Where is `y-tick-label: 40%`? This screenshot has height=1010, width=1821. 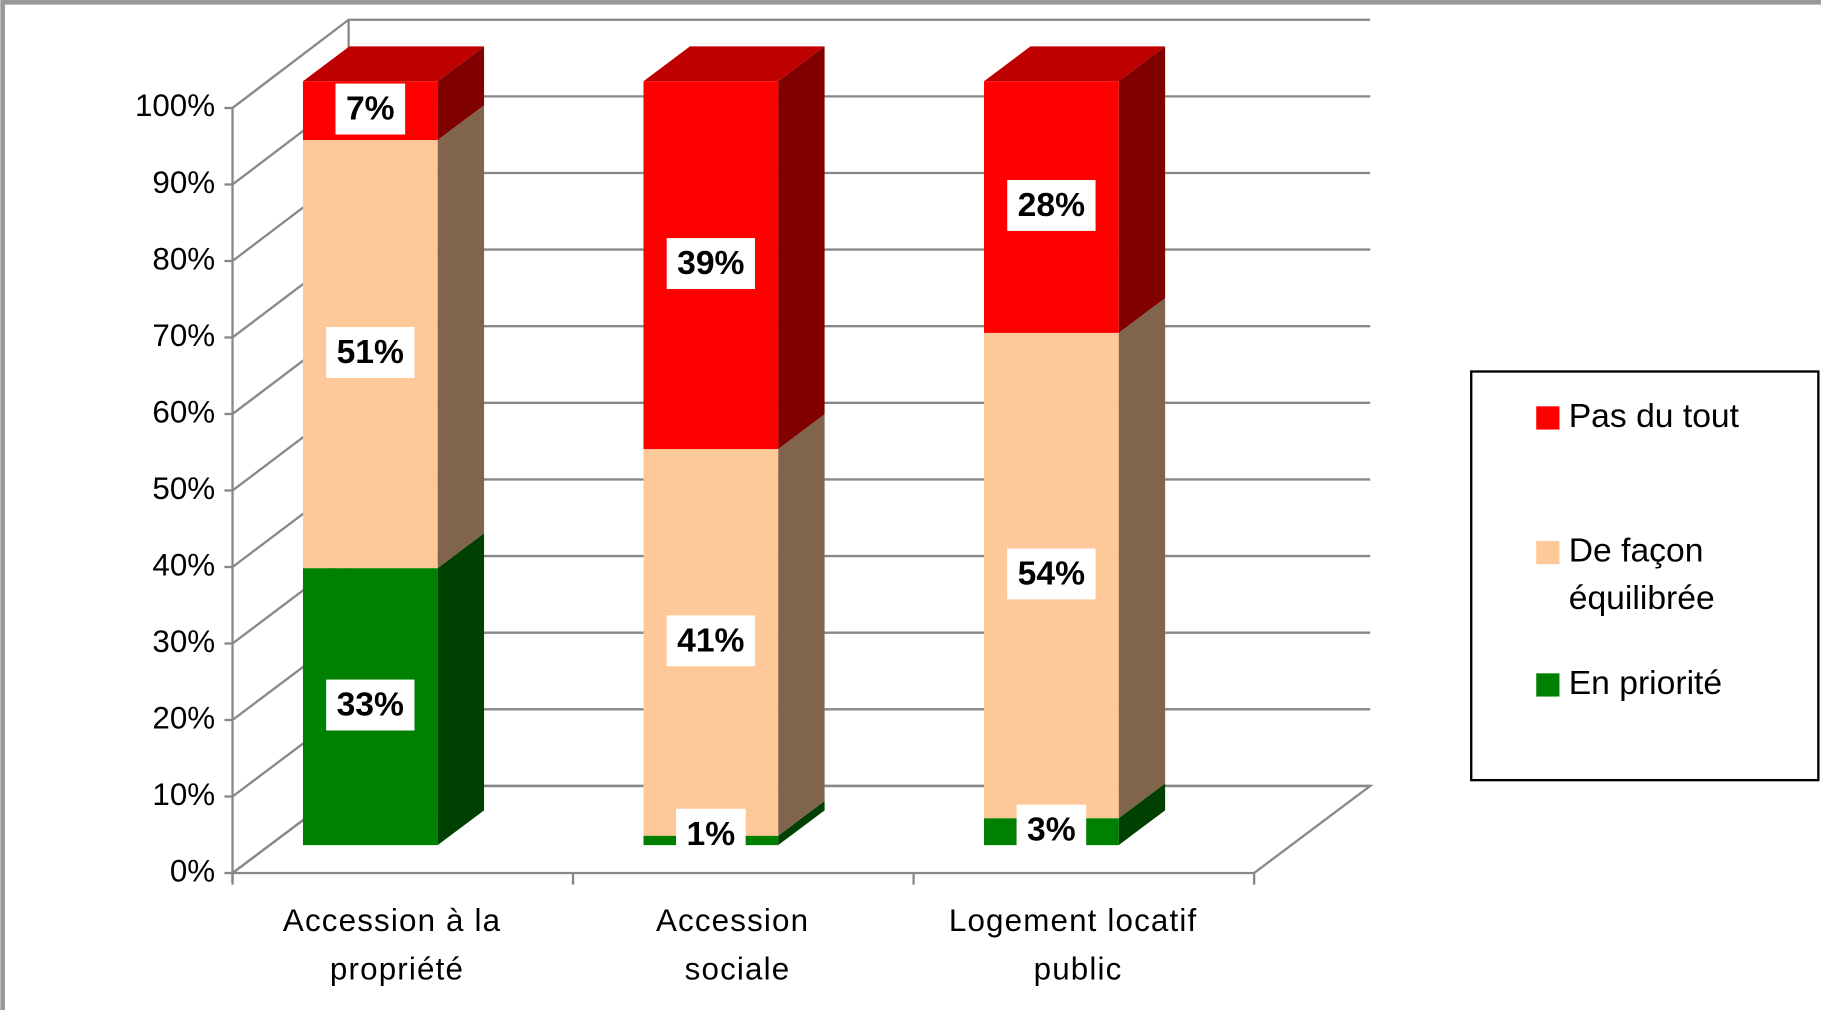 y-tick-label: 40% is located at coordinates (183, 564).